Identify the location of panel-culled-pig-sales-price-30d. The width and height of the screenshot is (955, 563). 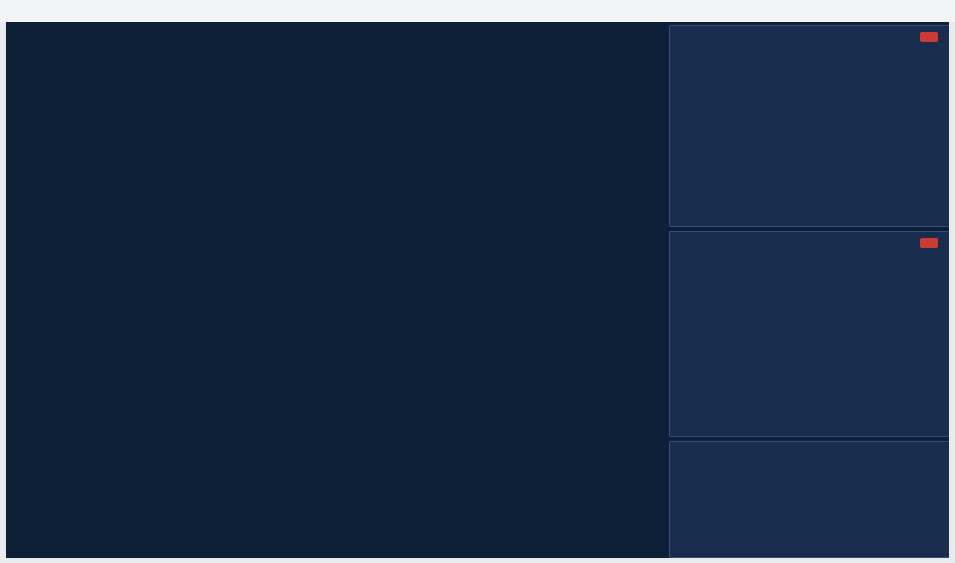
(809, 334).